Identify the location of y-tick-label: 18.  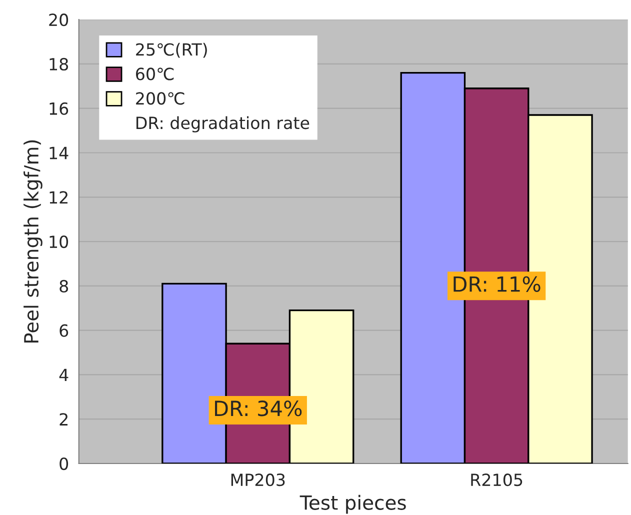
(59, 64).